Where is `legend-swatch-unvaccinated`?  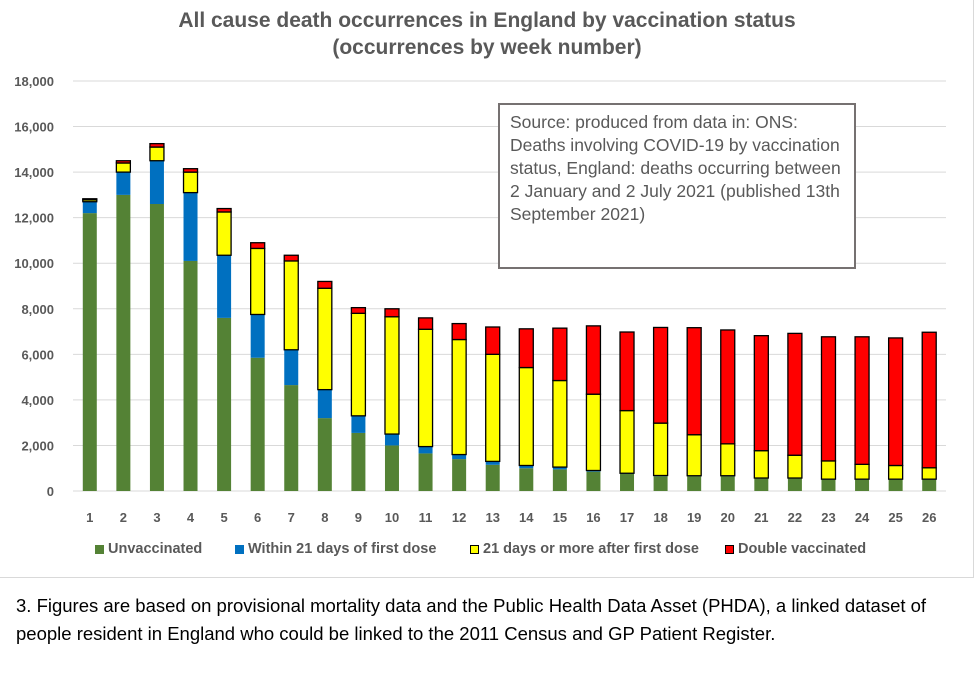
legend-swatch-unvaccinated is located at coordinates (99, 549).